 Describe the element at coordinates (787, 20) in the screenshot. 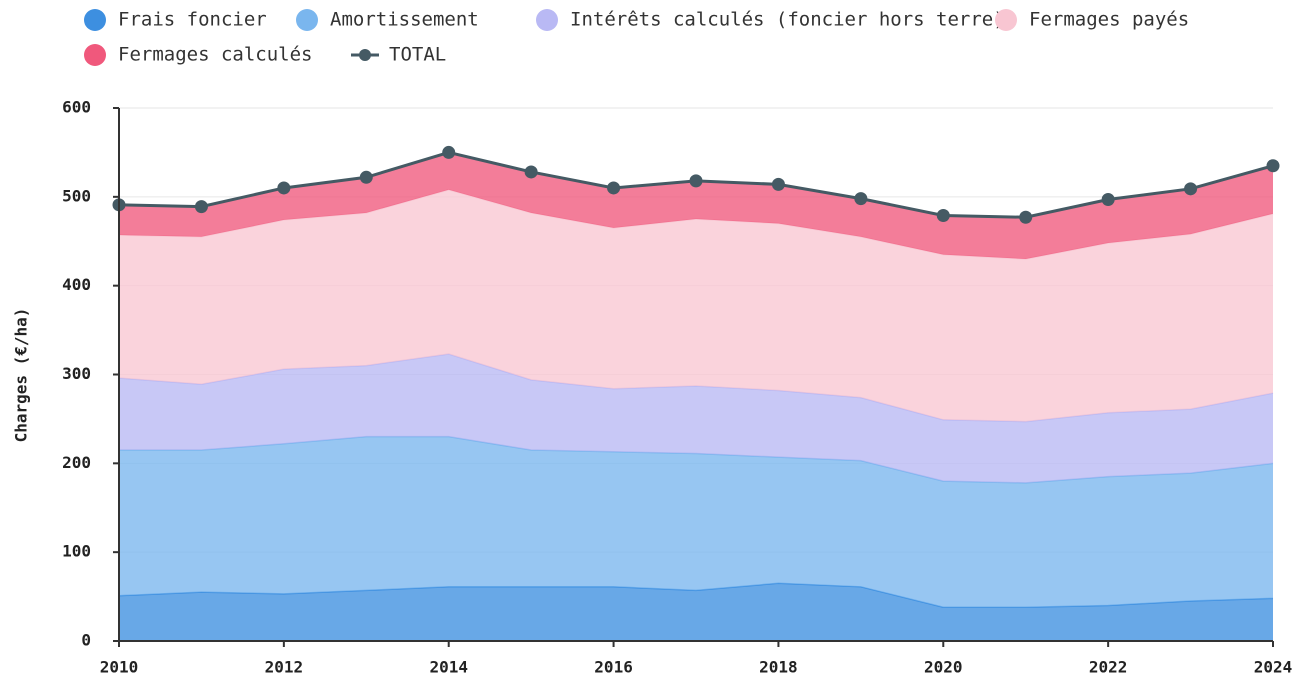

I see `legend-label: Intérêts calculés (foncier hors terre)` at that location.